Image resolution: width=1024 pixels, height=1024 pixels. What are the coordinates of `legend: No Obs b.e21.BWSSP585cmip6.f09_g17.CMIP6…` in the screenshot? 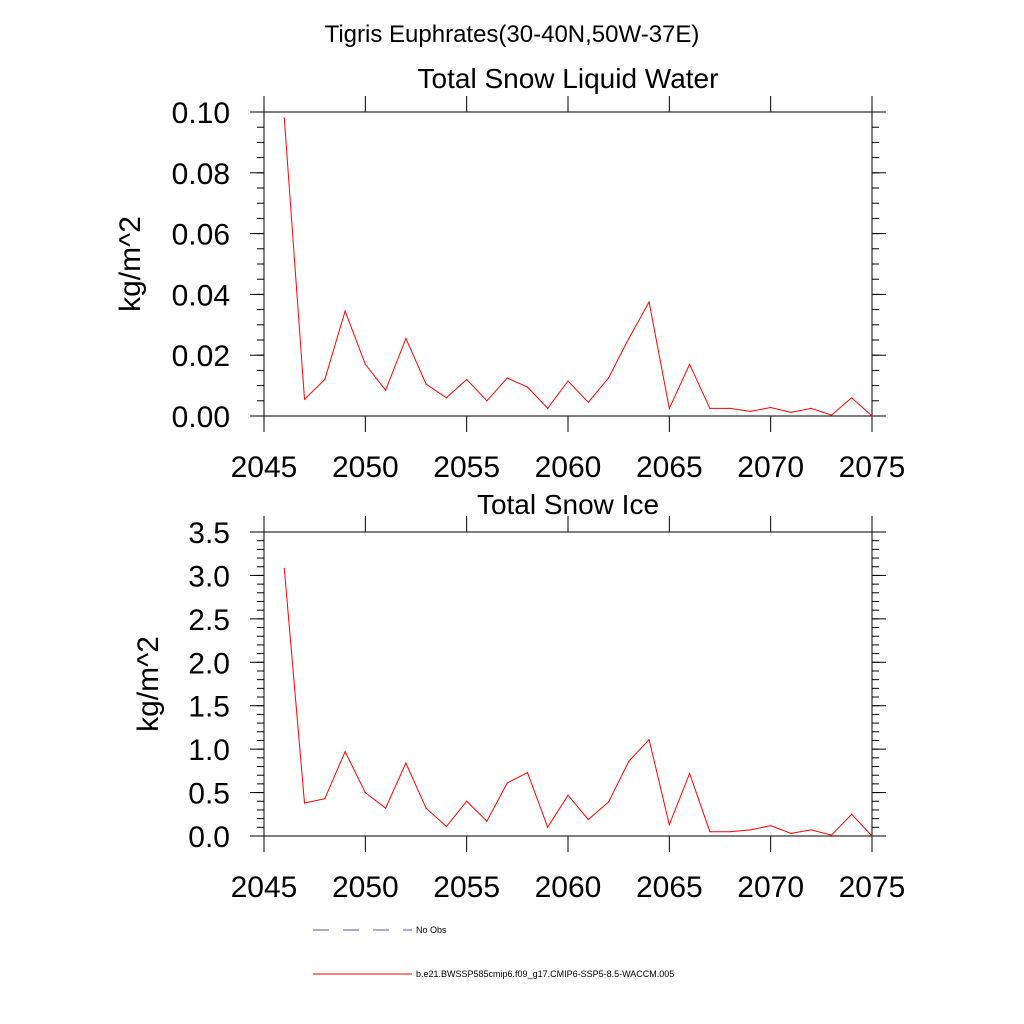 It's located at (493, 952).